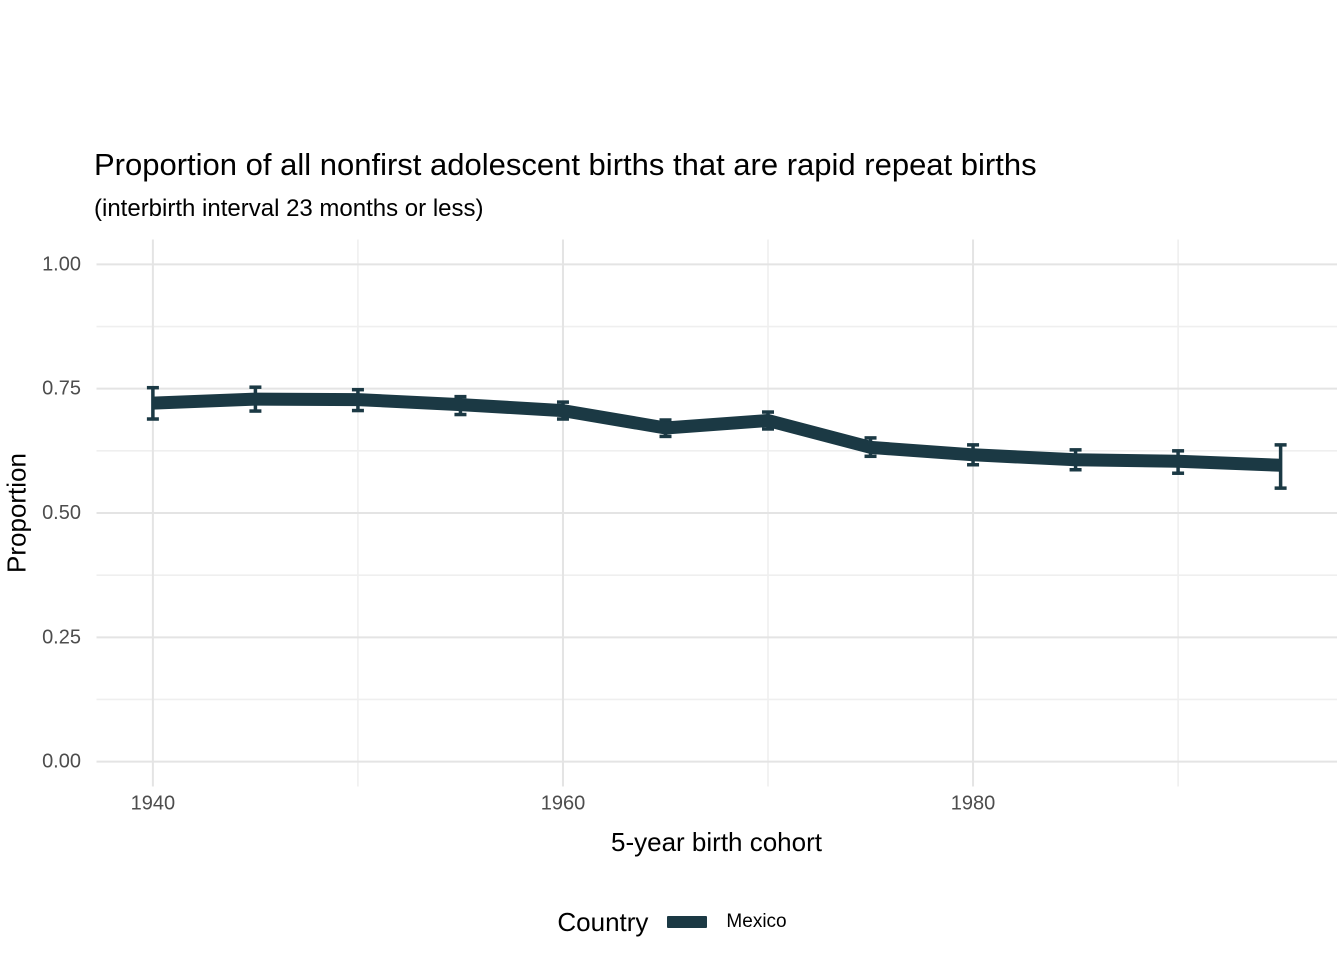 The height and width of the screenshot is (960, 1344). I want to click on legend-title: Country, so click(603, 921).